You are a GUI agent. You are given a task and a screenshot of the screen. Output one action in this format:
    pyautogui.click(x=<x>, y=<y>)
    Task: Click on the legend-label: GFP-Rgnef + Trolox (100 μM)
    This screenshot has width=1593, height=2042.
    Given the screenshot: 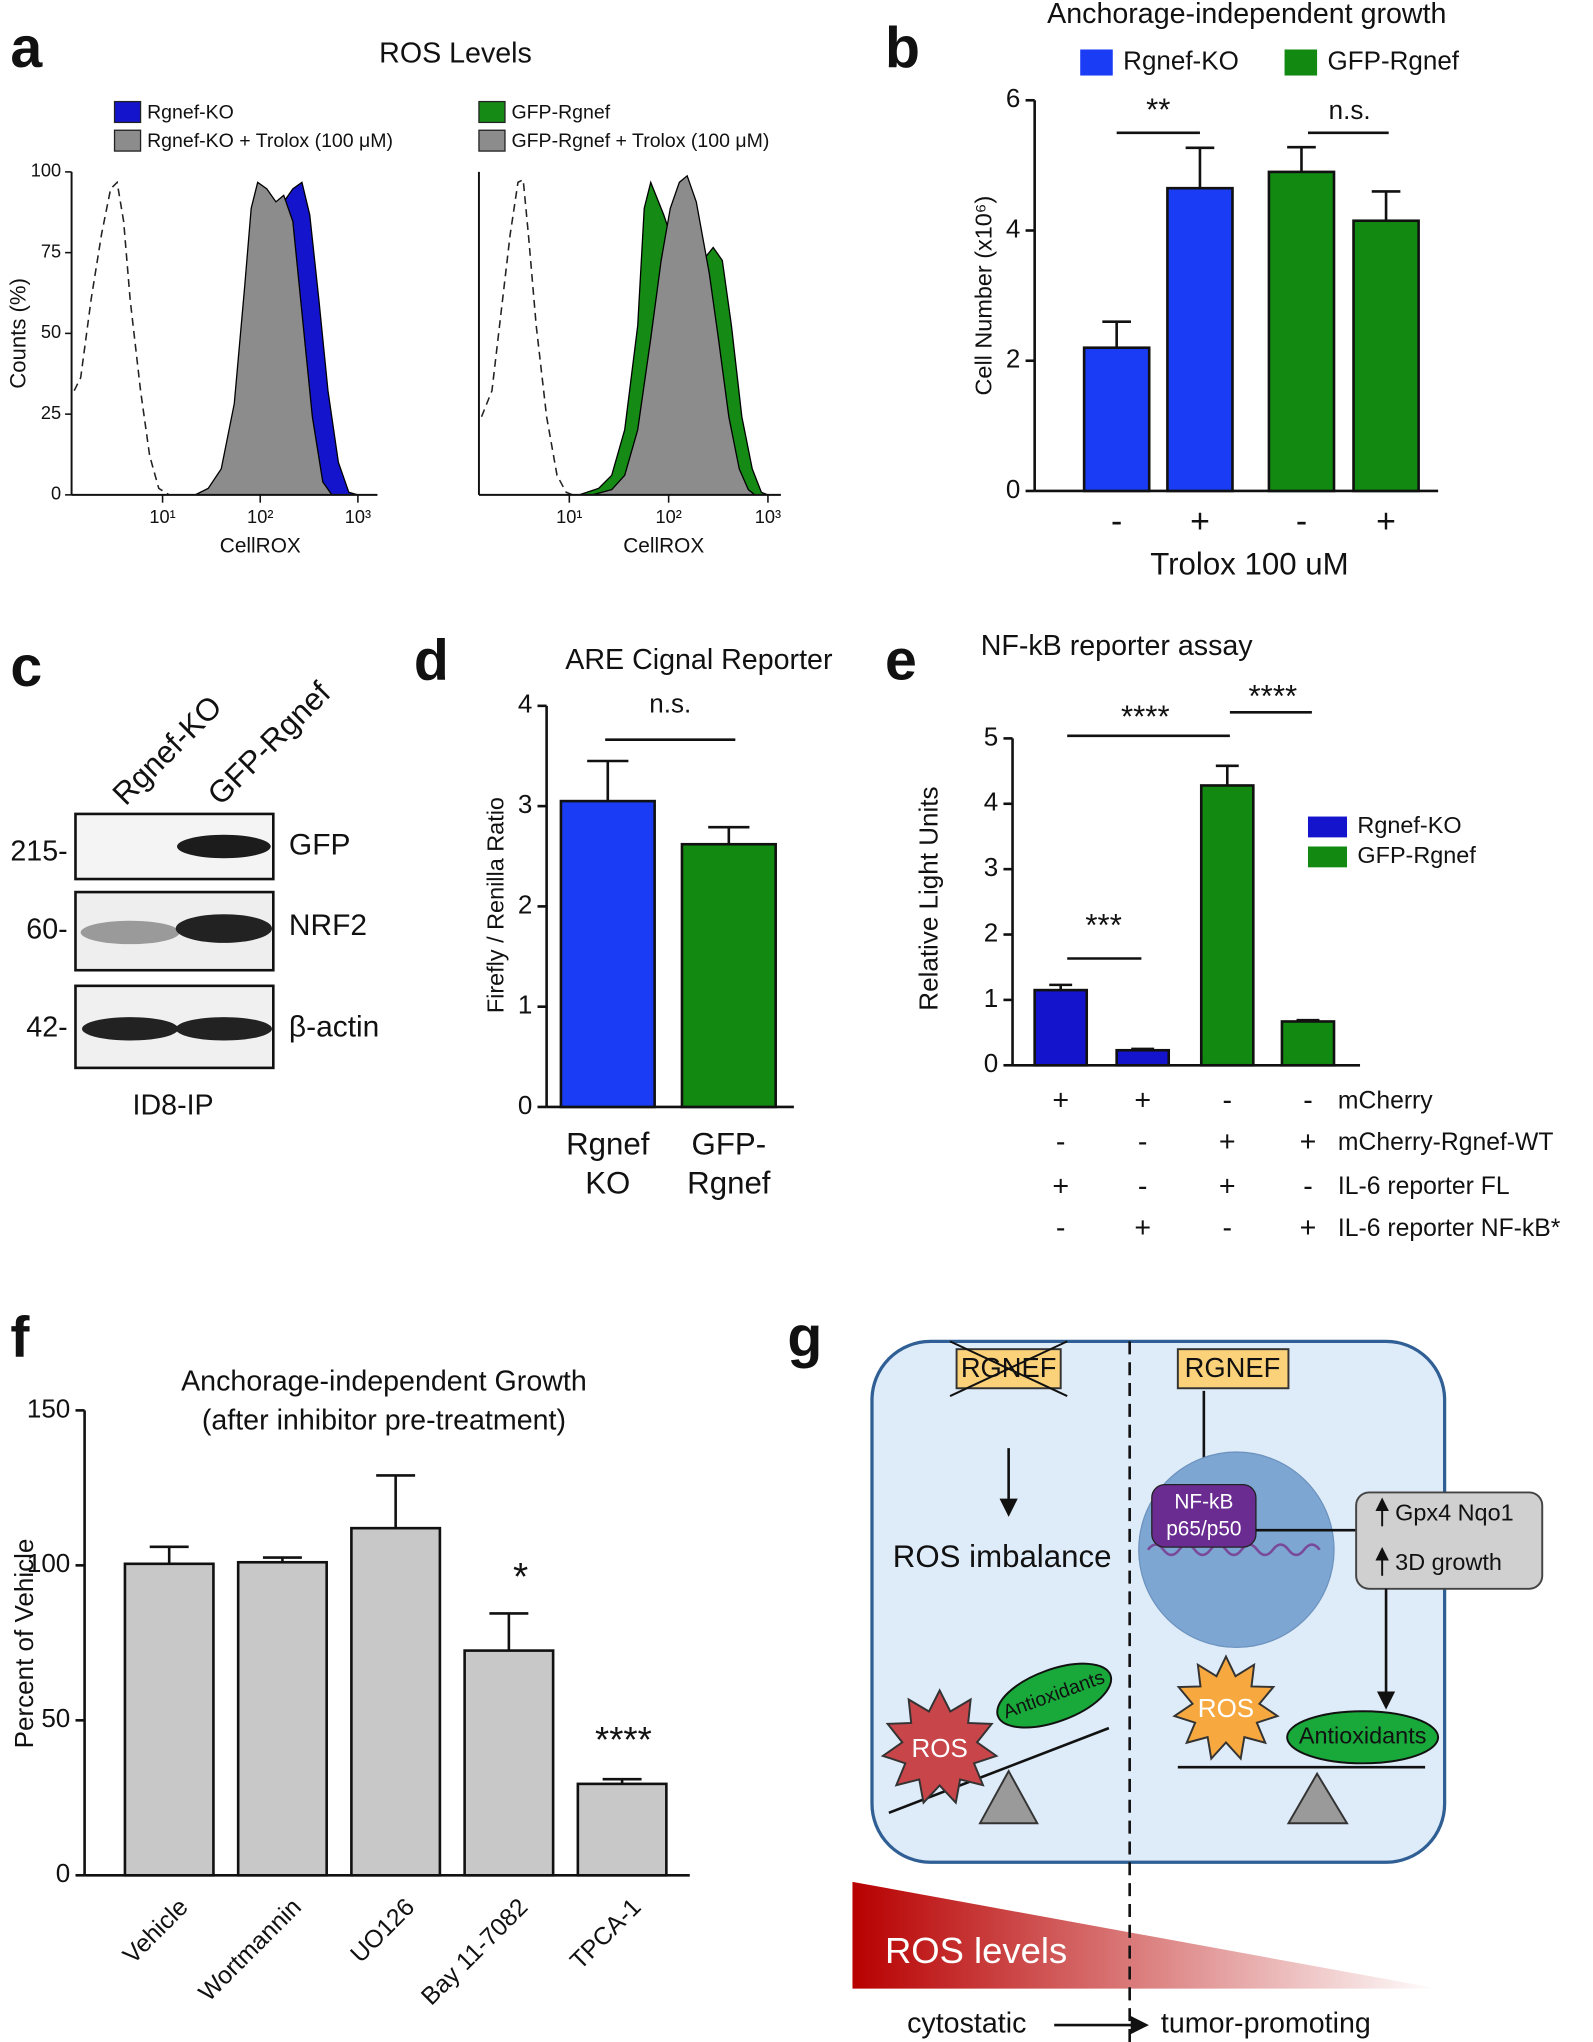 What is the action you would take?
    pyautogui.click(x=640, y=141)
    